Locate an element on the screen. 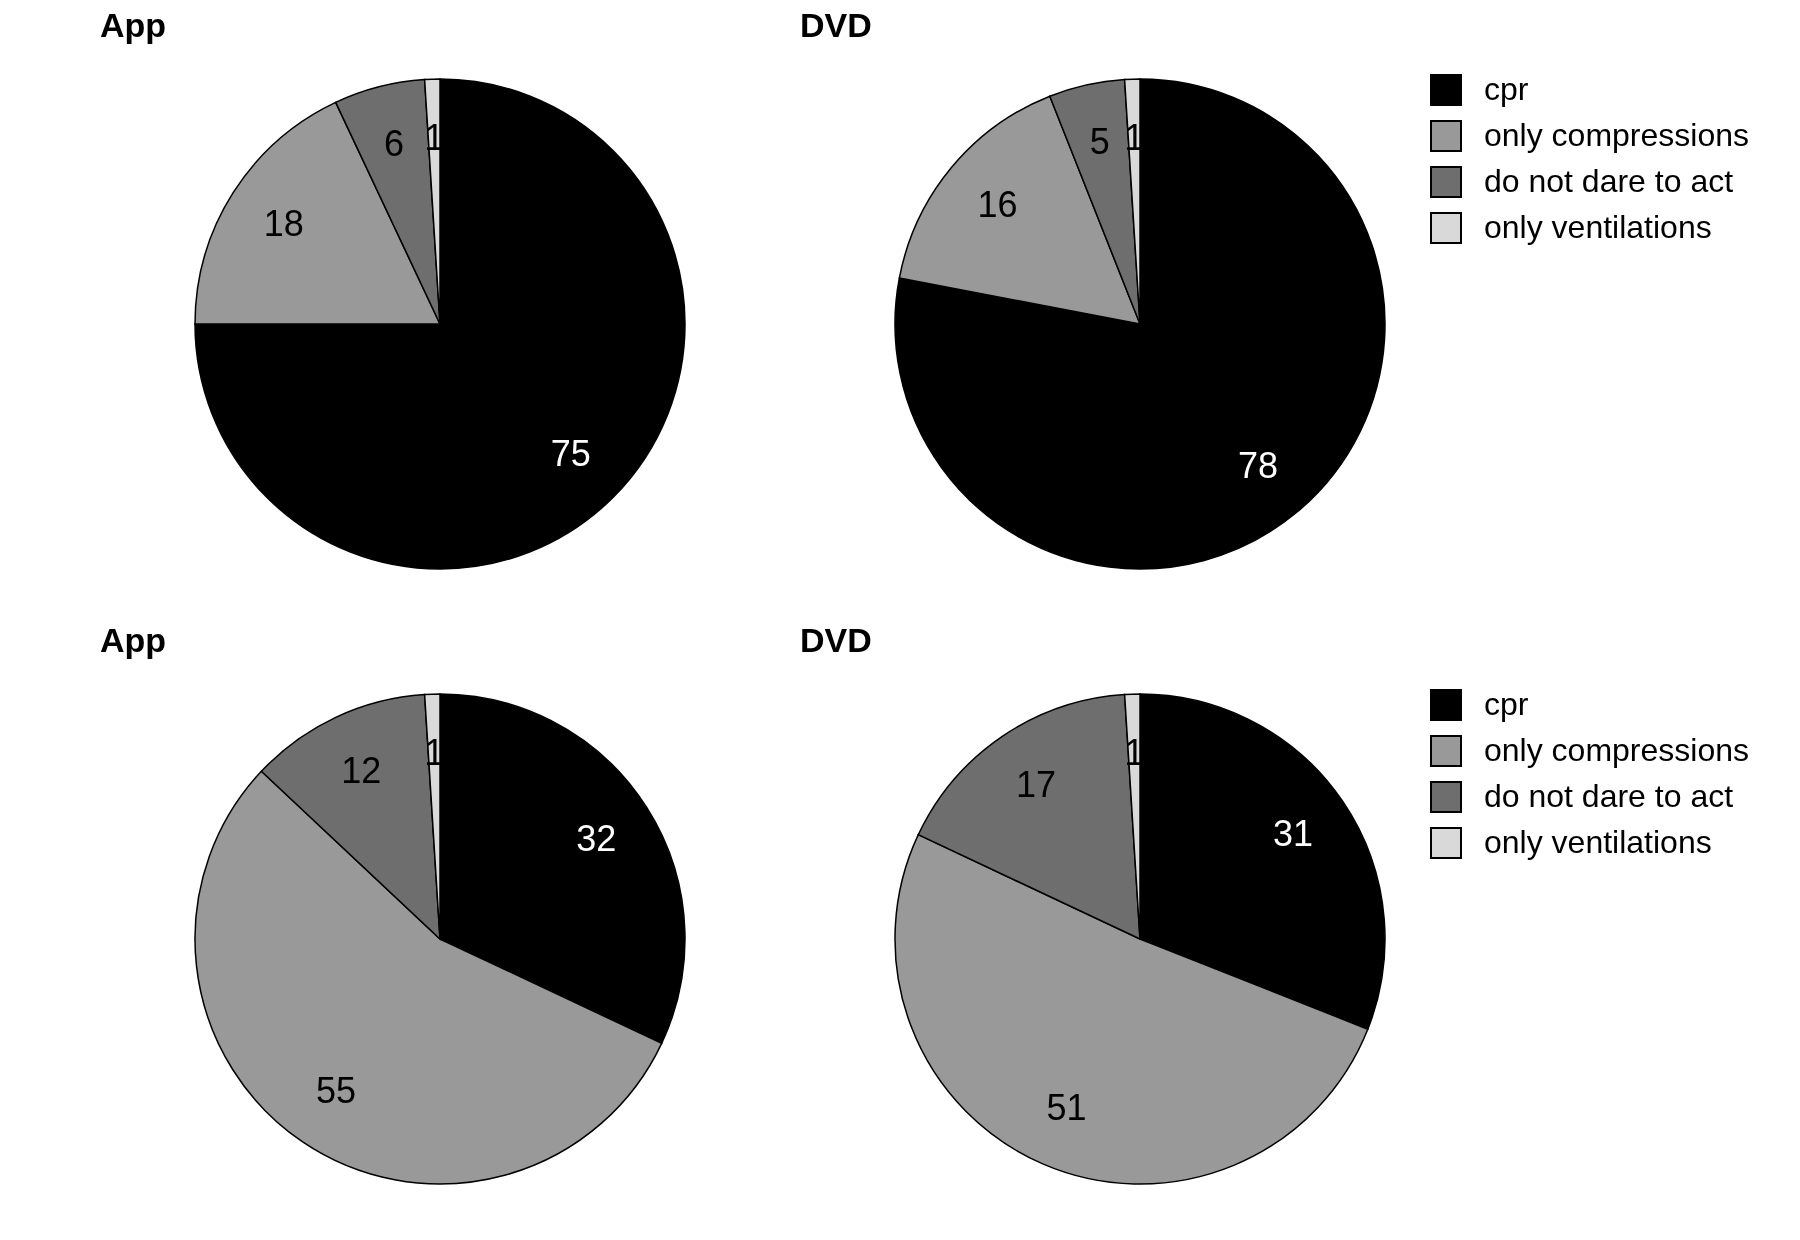  data-label: 78 is located at coordinates (1257, 465).